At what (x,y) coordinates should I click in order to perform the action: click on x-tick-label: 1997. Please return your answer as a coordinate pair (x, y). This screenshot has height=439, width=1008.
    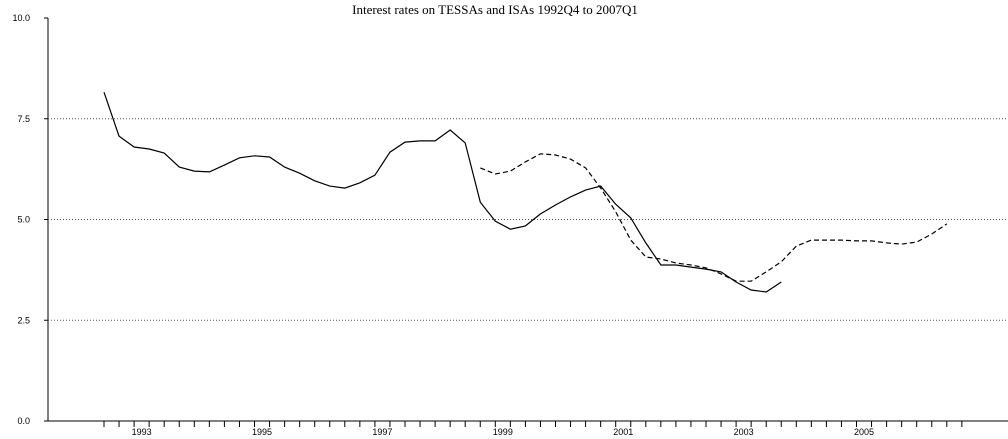
    Looking at the image, I should click on (382, 432).